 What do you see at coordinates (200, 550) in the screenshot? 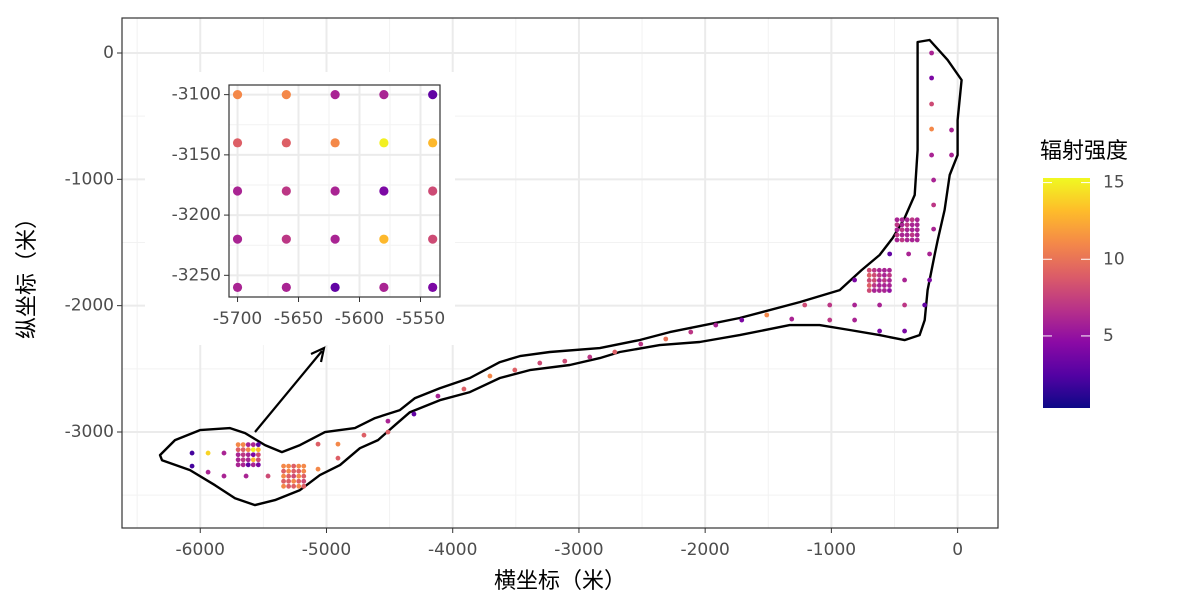
I see `x-tick-label: -6000` at bounding box center [200, 550].